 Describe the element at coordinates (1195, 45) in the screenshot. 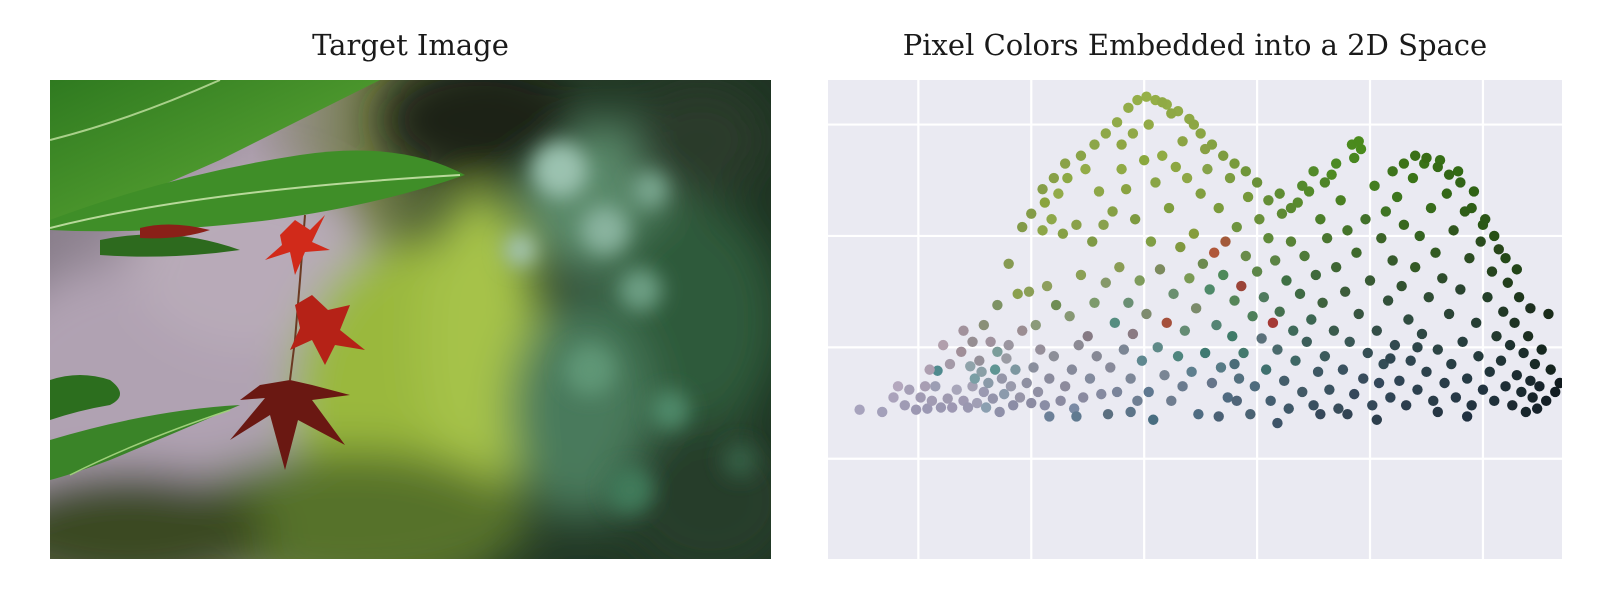

I see `right-panel-title: Pixel Colors Embedded into a 2D Space` at that location.